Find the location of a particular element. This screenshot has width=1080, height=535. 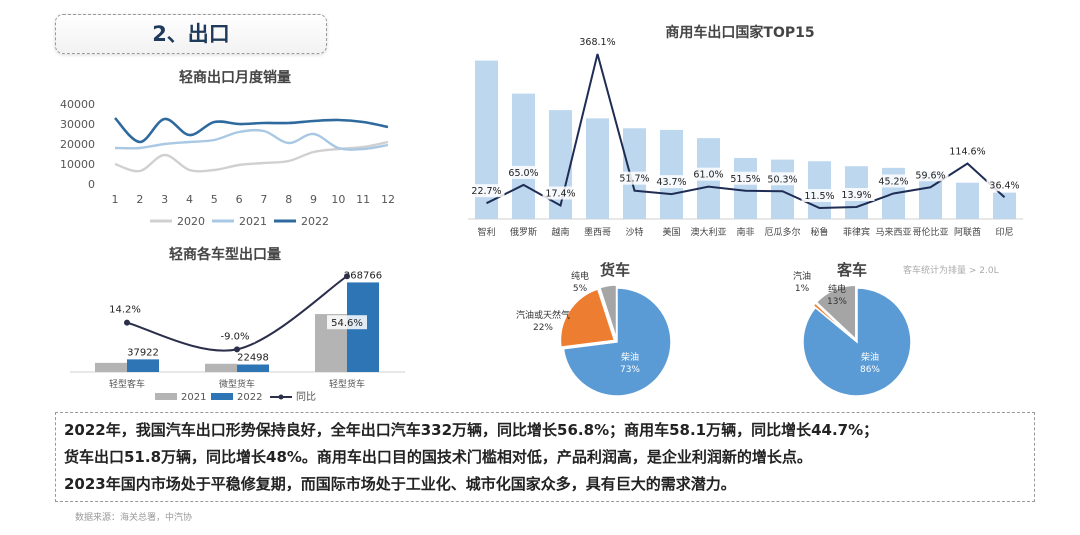

growth-label: 36.4% is located at coordinates (1004, 185).